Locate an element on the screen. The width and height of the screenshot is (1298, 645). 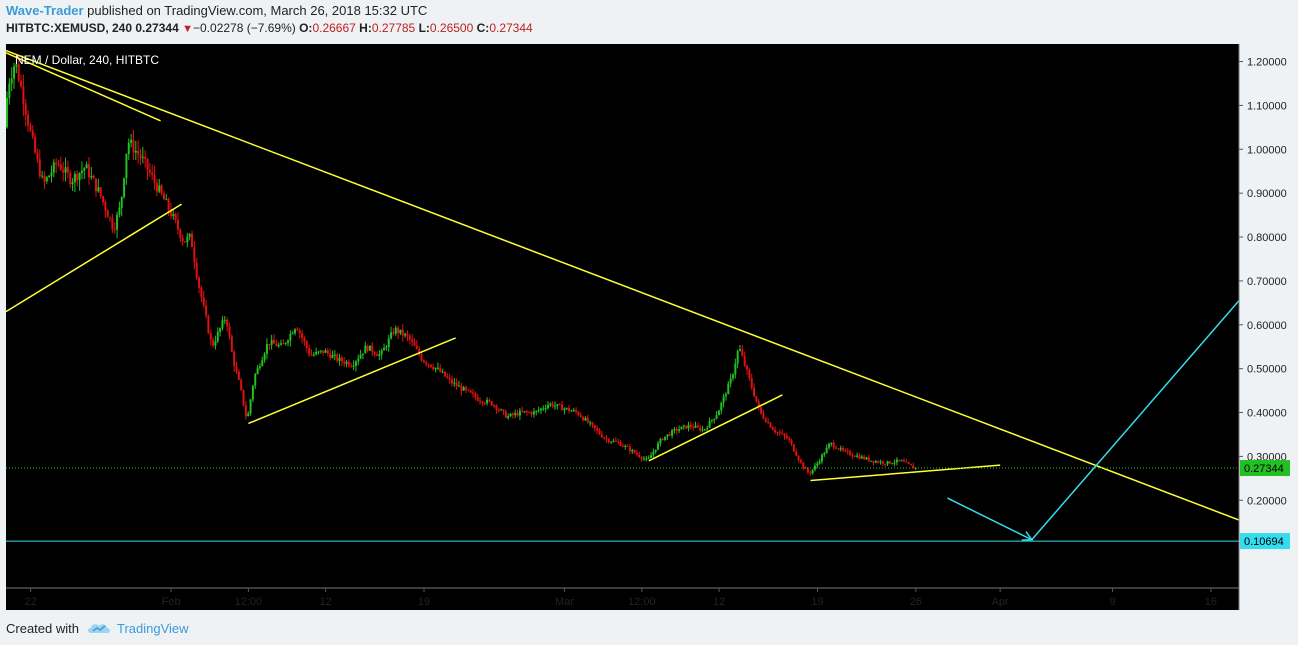
y-tick-label: 0.60000 is located at coordinates (1267, 326).